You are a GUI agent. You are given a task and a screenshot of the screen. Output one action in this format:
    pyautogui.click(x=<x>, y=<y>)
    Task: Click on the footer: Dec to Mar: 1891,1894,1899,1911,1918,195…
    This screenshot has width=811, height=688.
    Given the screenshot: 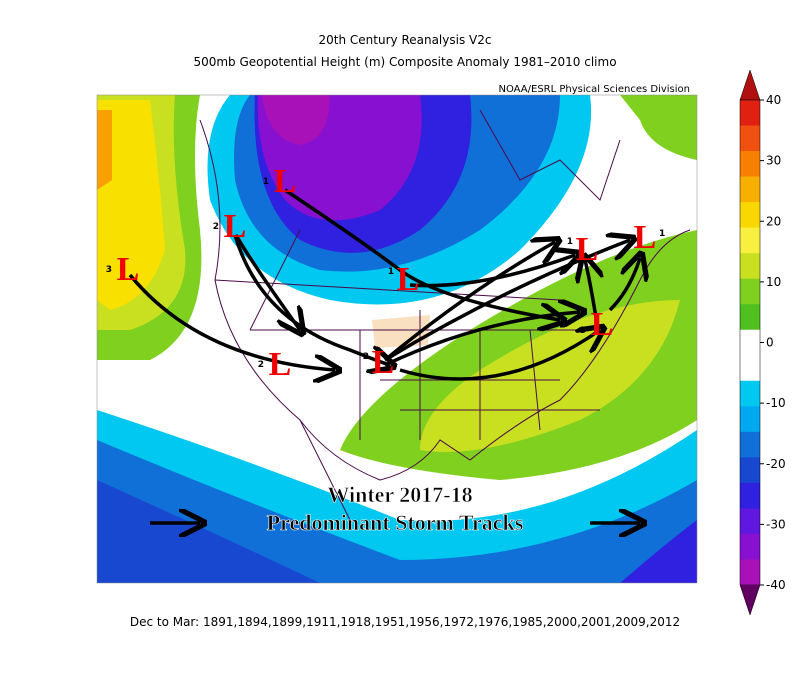 What is the action you would take?
    pyautogui.click(x=405, y=622)
    